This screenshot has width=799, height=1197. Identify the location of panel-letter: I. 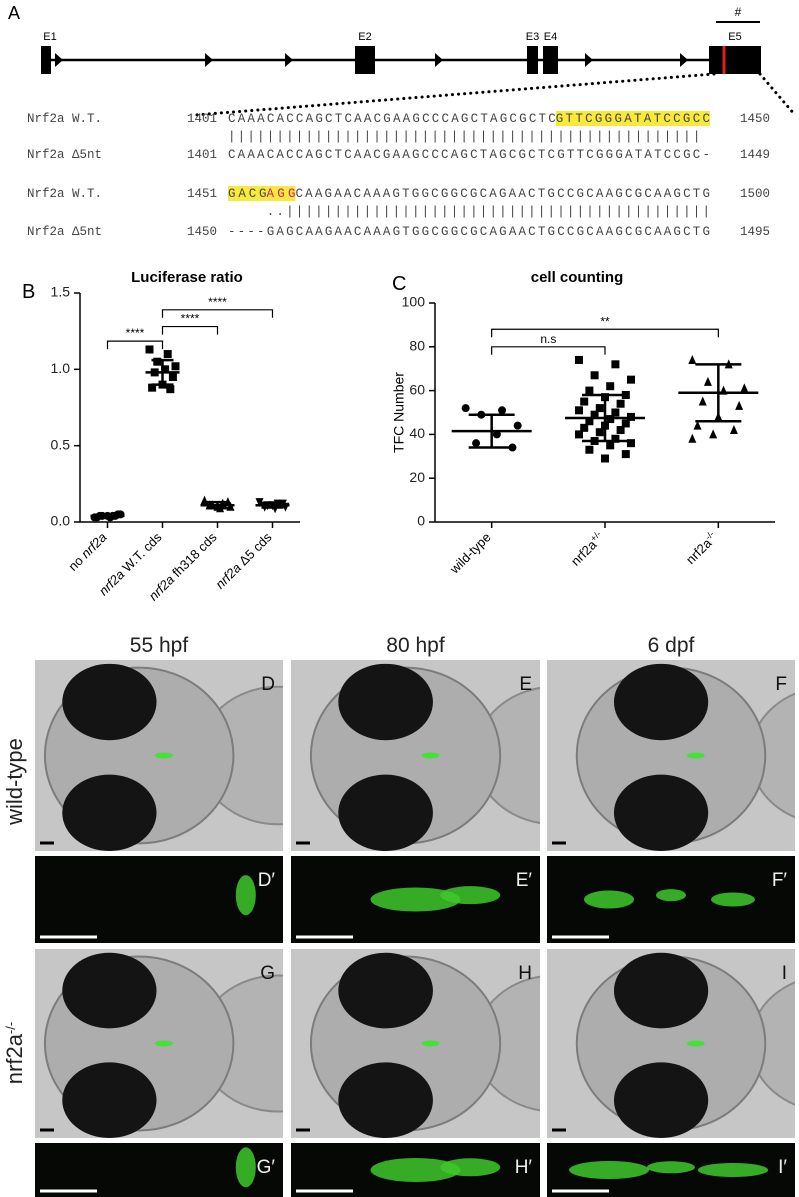
(784, 973).